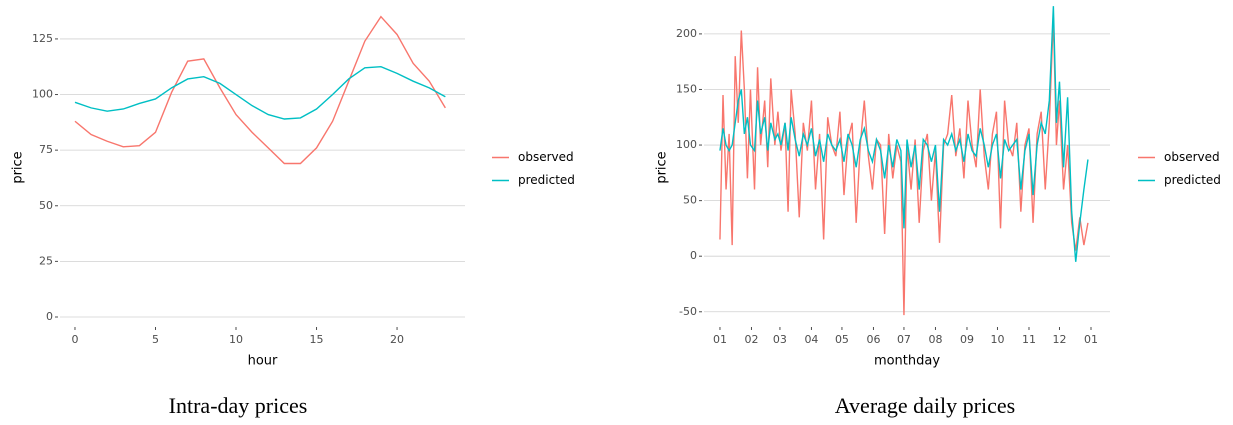  What do you see at coordinates (46, 260) in the screenshot?
I see `y-tick-label: 25` at bounding box center [46, 260].